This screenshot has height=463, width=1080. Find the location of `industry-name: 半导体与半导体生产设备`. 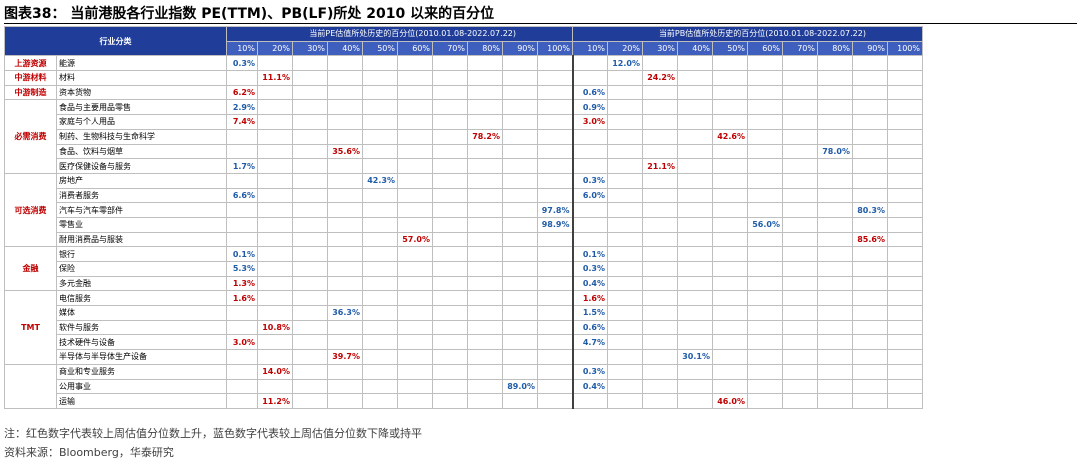

industry-name: 半导体与半导体生产设备 is located at coordinates (141, 357).